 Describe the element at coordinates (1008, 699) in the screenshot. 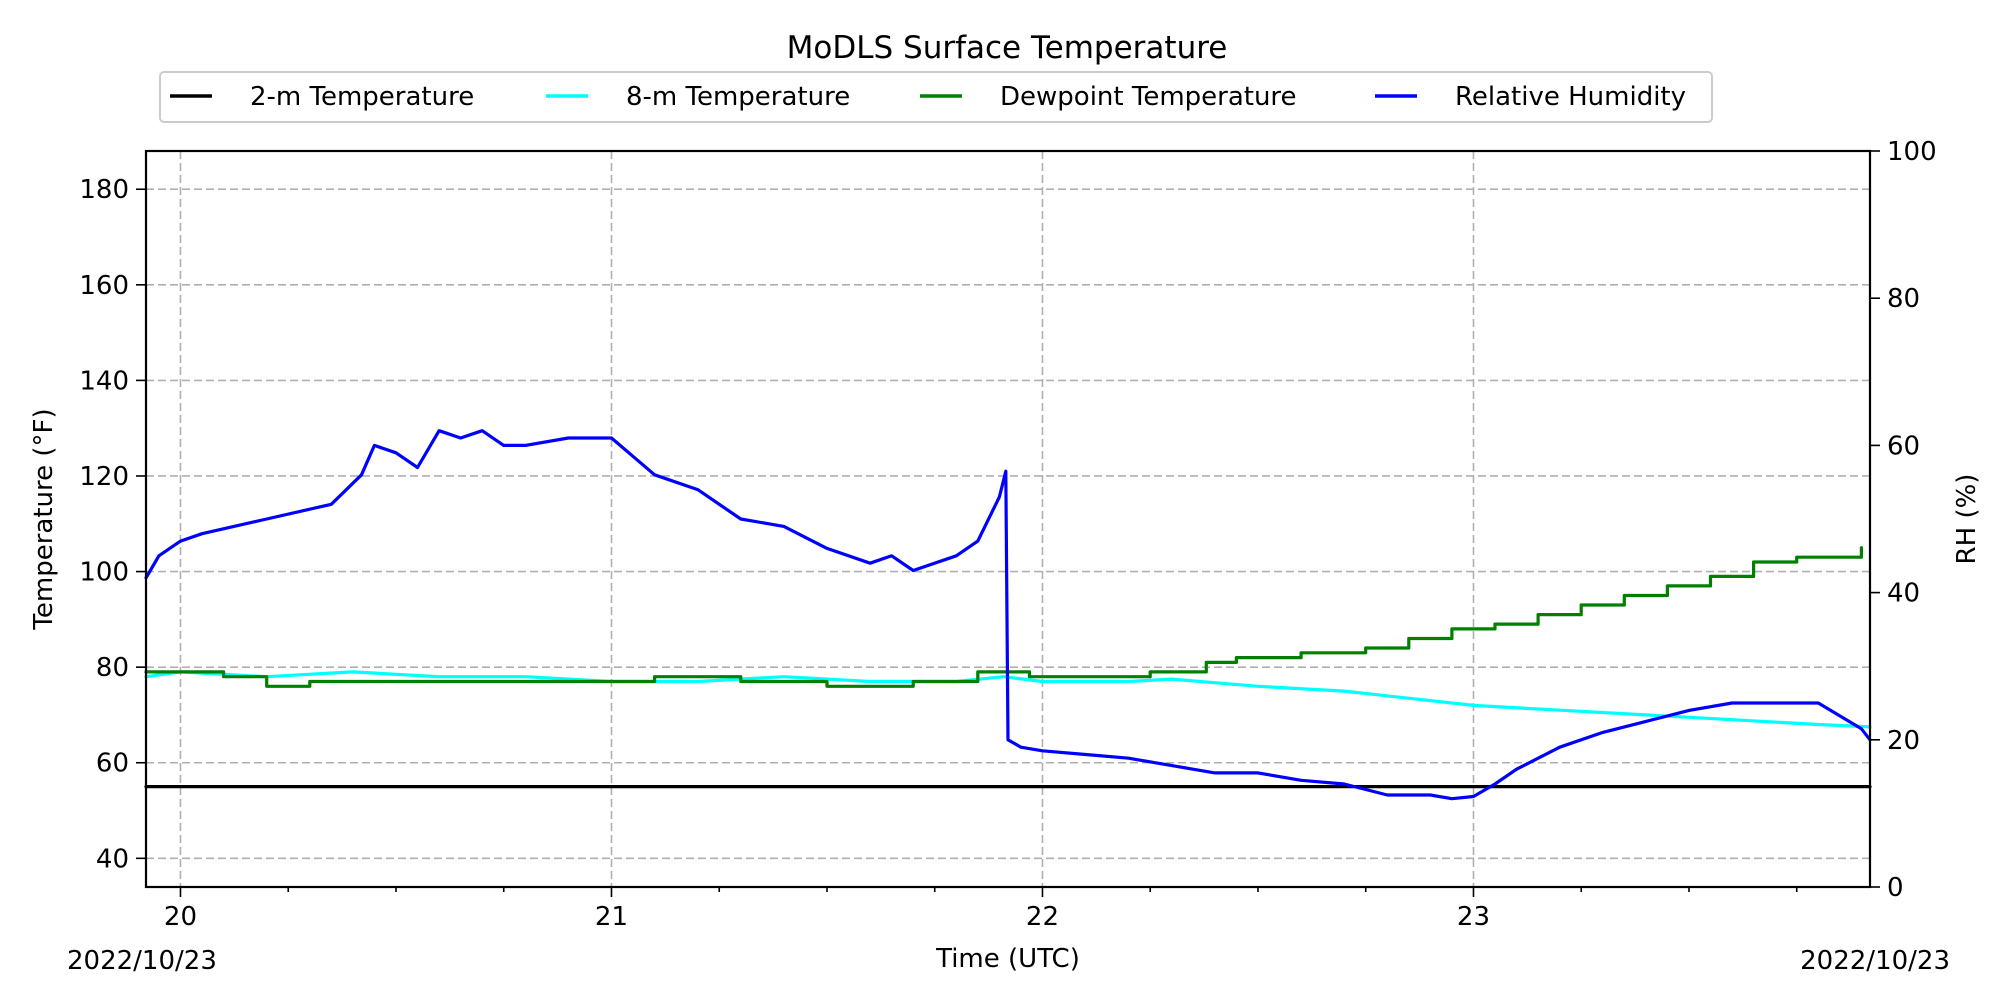

I see `series-line-8-m-temperature` at that location.